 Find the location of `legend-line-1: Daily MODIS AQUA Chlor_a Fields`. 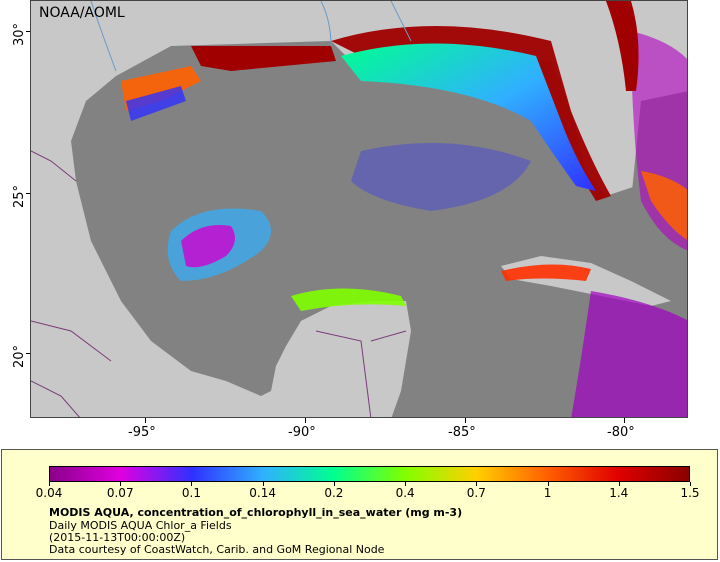

legend-line-1: Daily MODIS AQUA Chlor_a Fields is located at coordinates (140, 525).